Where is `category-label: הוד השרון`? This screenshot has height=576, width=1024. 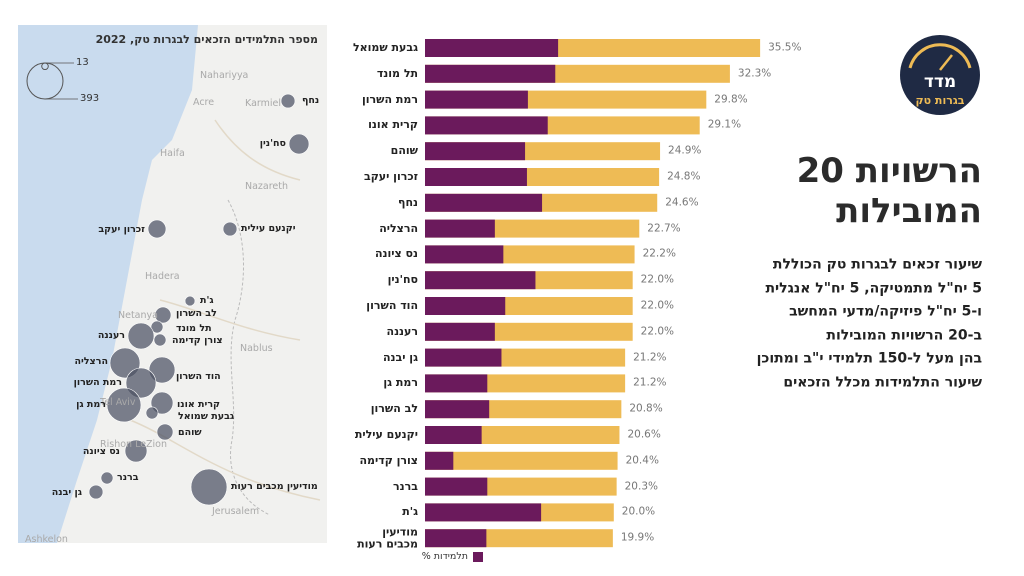 category-label: הוד השרון is located at coordinates (392, 306).